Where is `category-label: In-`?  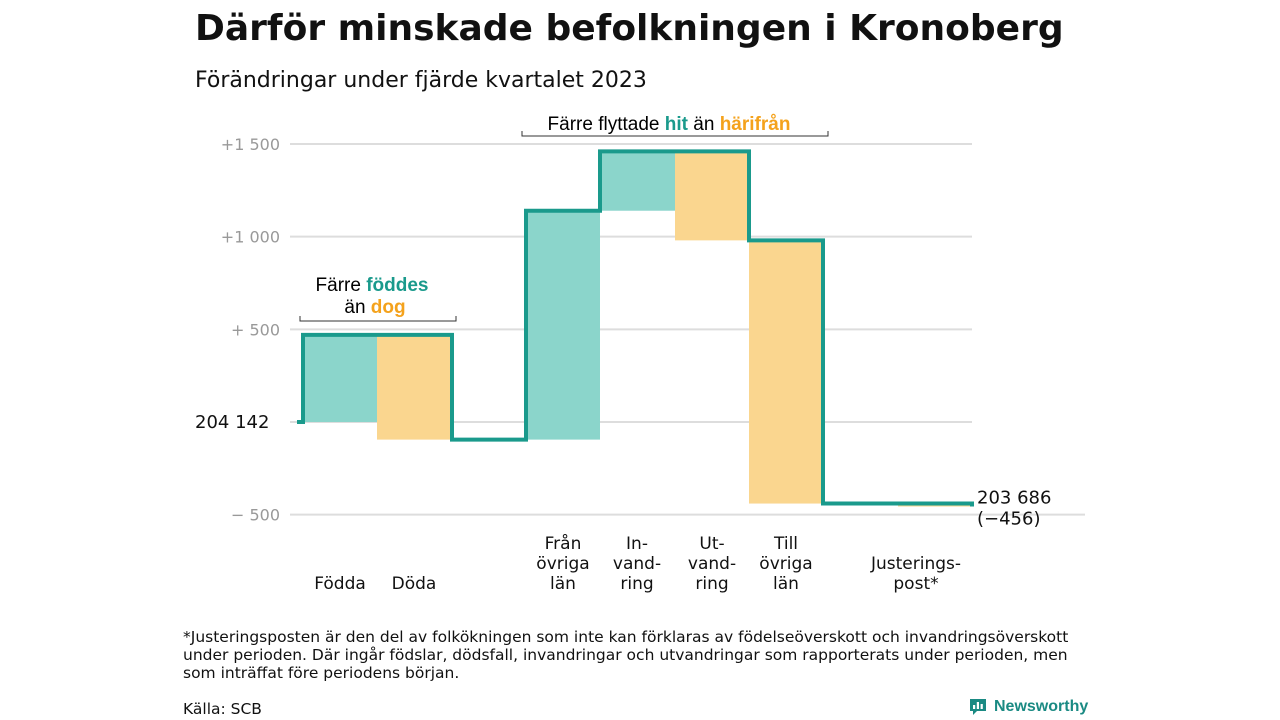
category-label: In- is located at coordinates (637, 544).